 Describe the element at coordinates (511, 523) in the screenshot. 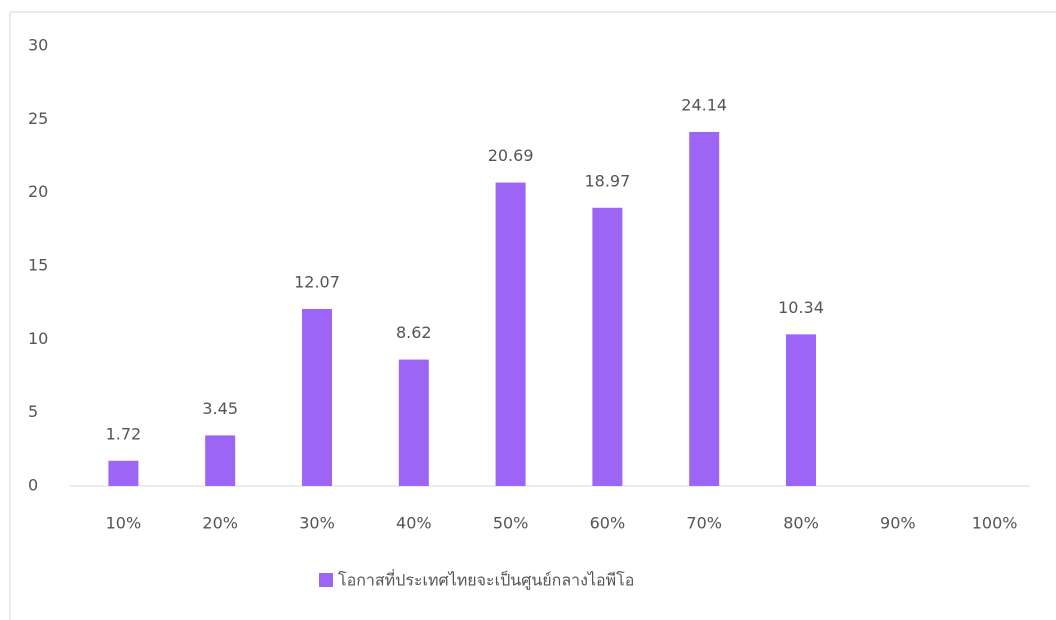

I see `x-tick-label: 50%` at that location.